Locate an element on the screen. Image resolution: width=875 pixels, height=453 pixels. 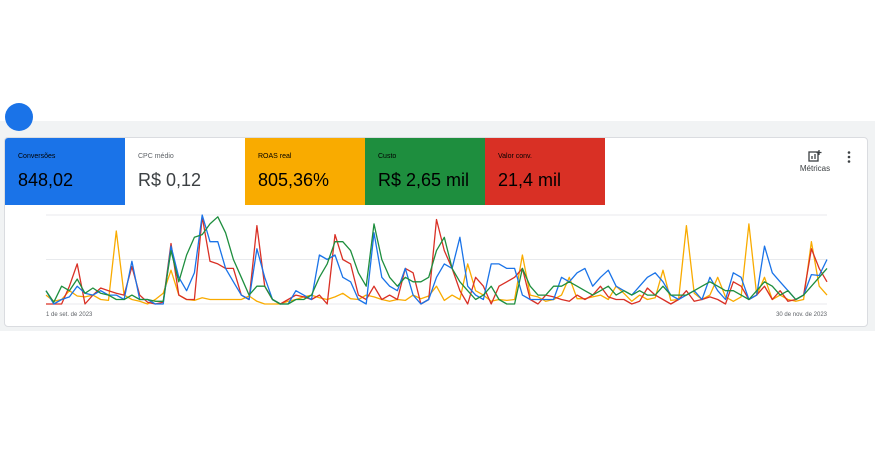
tile-value: 21,4 mil is located at coordinates (530, 180).